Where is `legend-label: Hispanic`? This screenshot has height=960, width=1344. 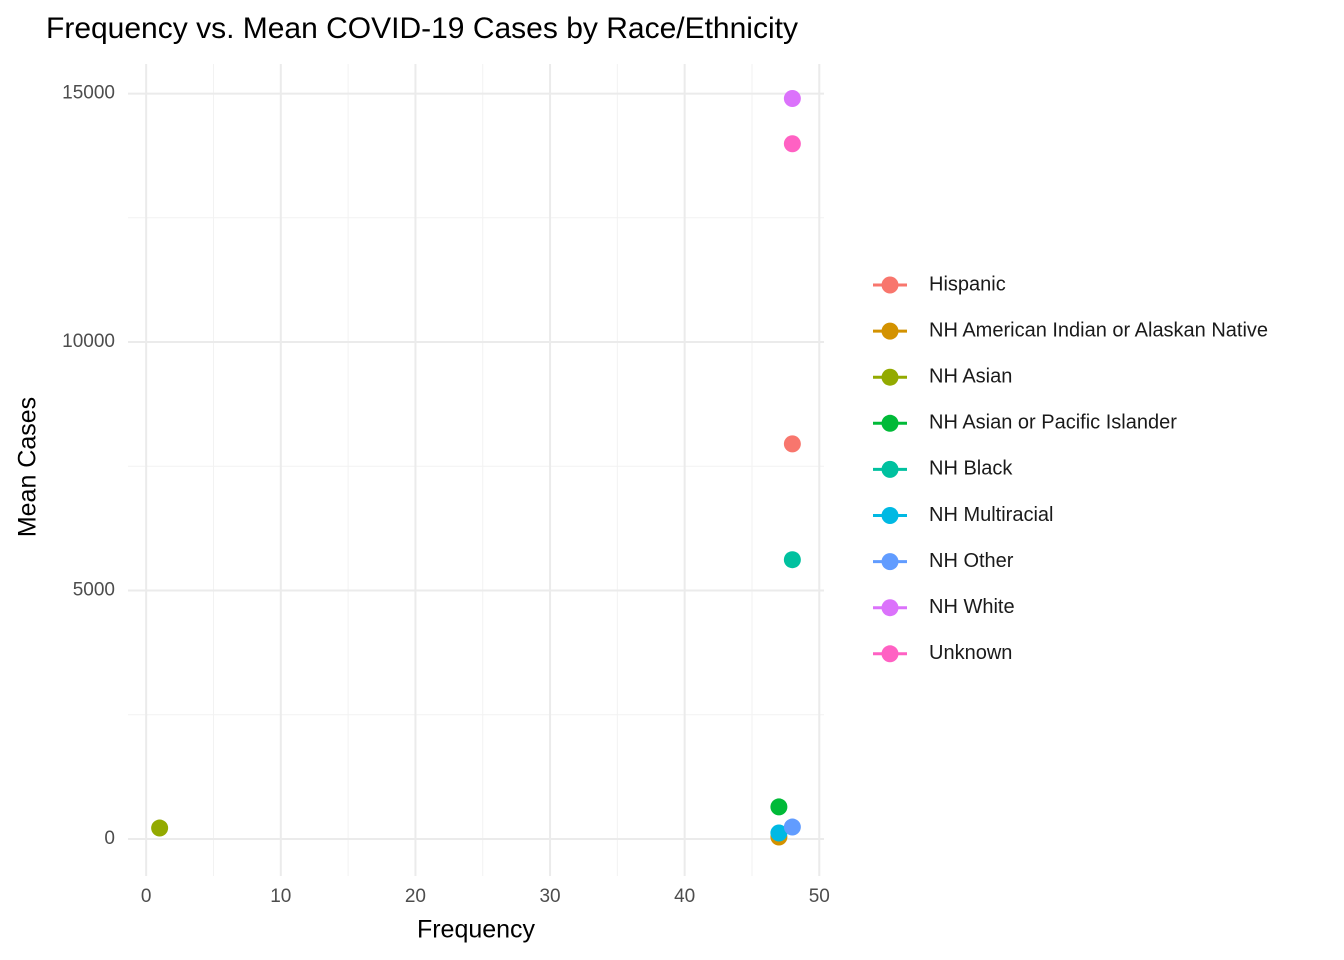 legend-label: Hispanic is located at coordinates (967, 284).